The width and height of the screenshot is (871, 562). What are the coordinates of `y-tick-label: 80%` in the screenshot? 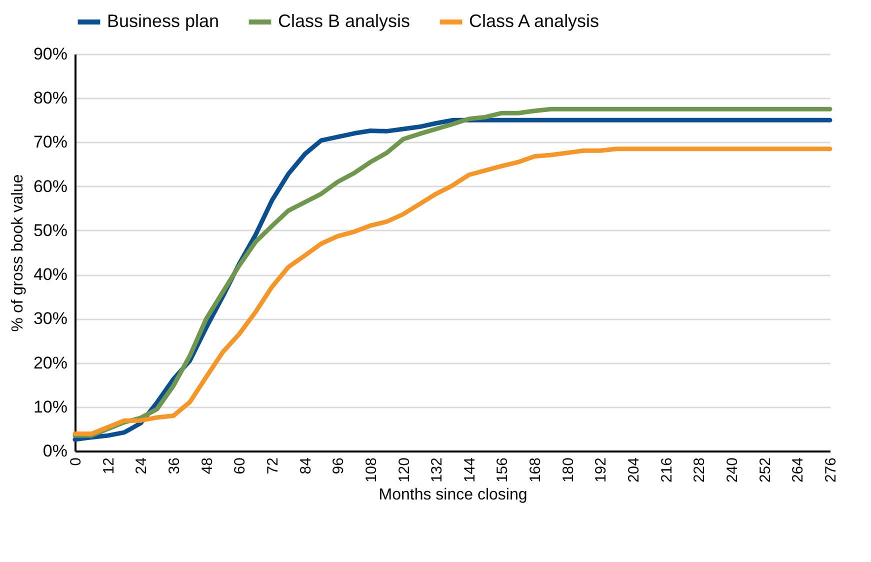 It's located at (50, 98).